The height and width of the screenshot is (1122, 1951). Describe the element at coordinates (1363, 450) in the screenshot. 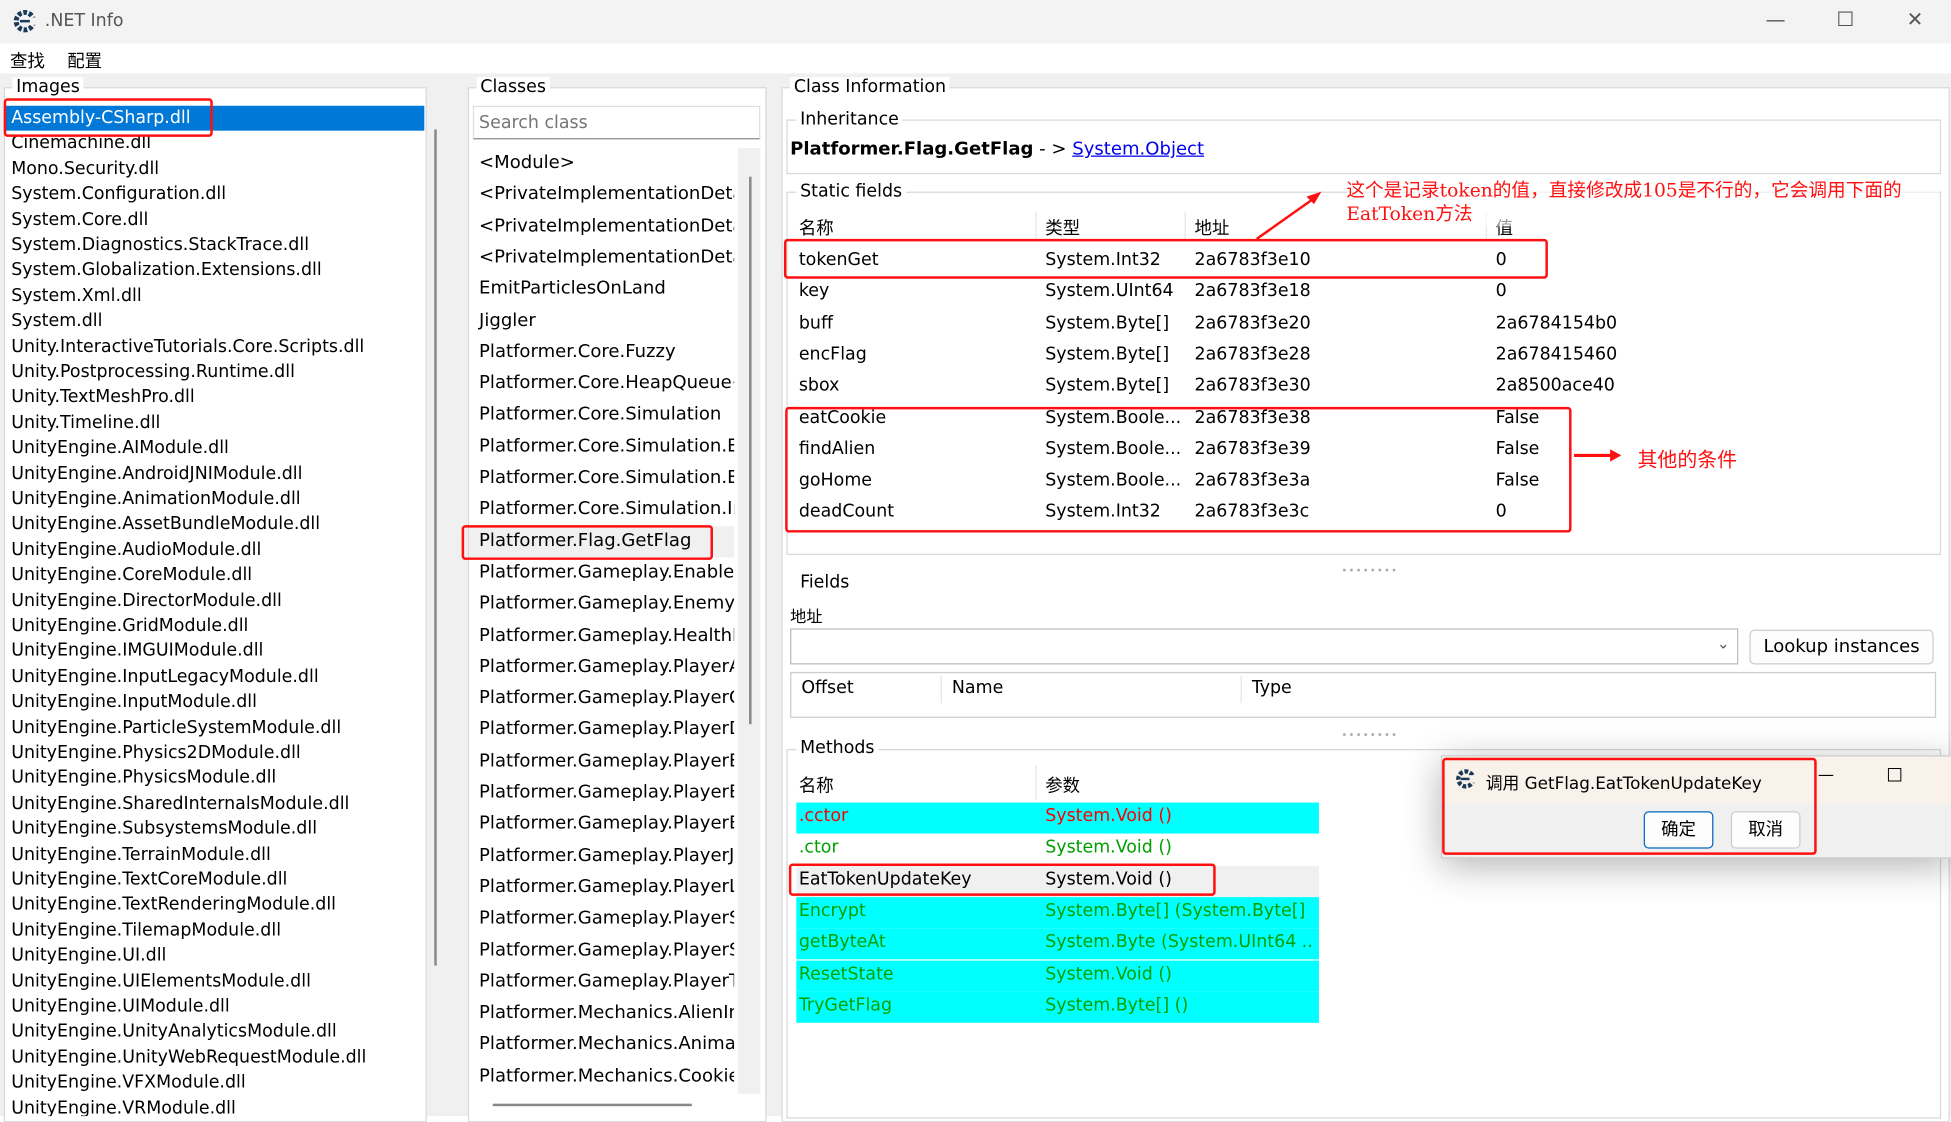

I see `static-field-row: findAlien System.Boole... 2a6783f3e39 False` at that location.